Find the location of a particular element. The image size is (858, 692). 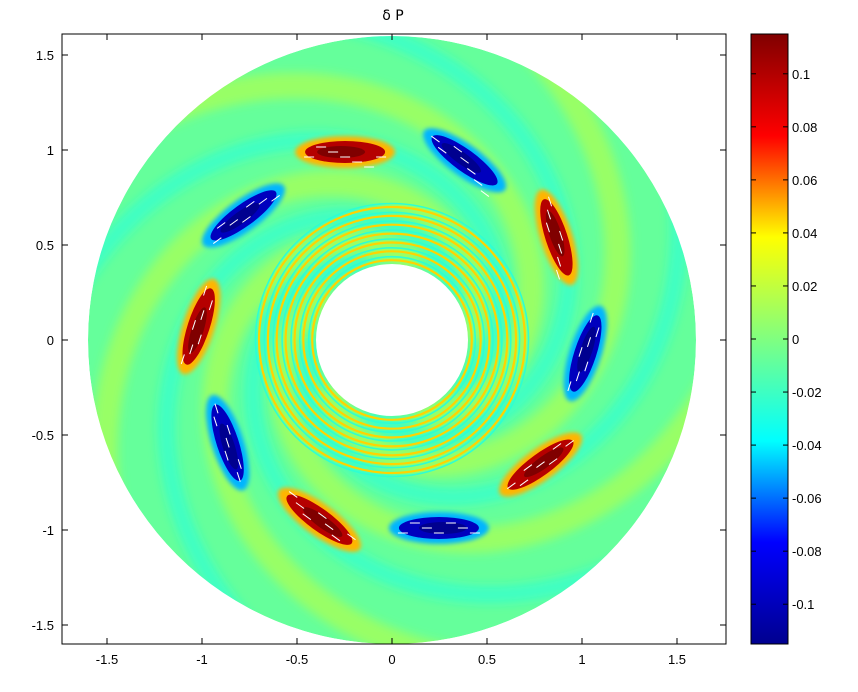

colorbar-tick-label: 0.08 is located at coordinates (804, 127).